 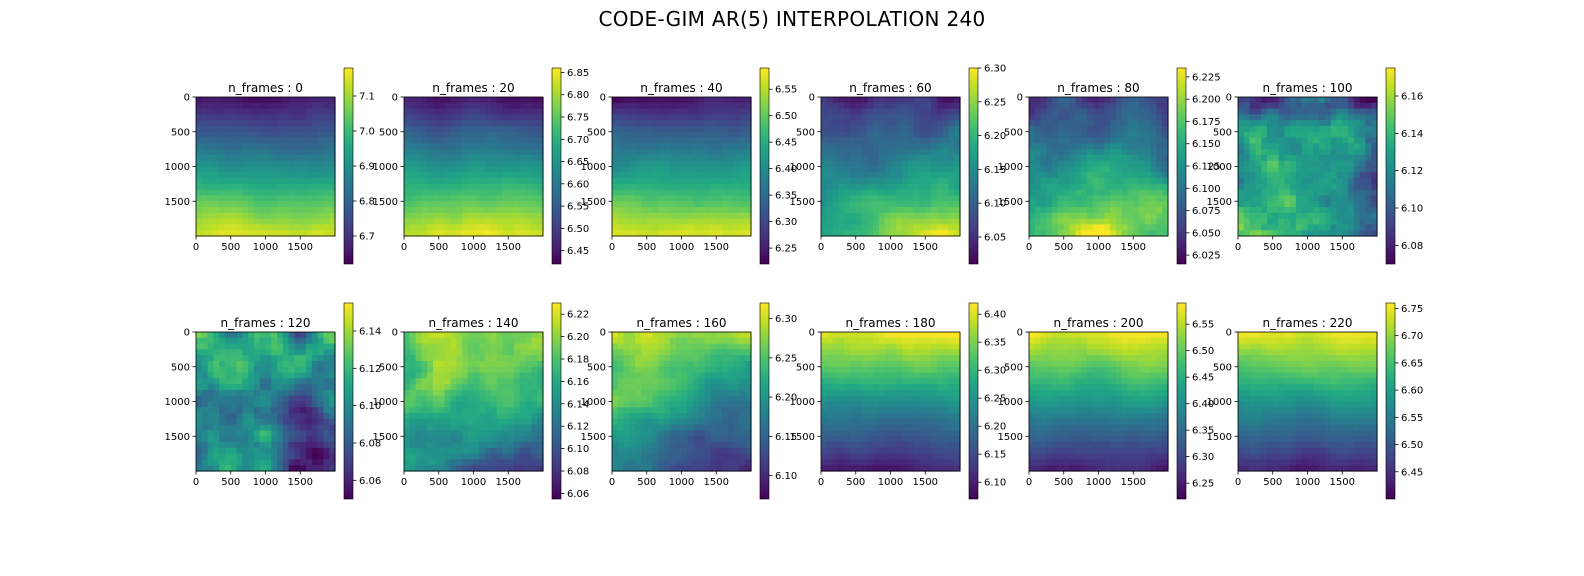 I want to click on colorbar-tick-label: 6.40, so click(x=786, y=169).